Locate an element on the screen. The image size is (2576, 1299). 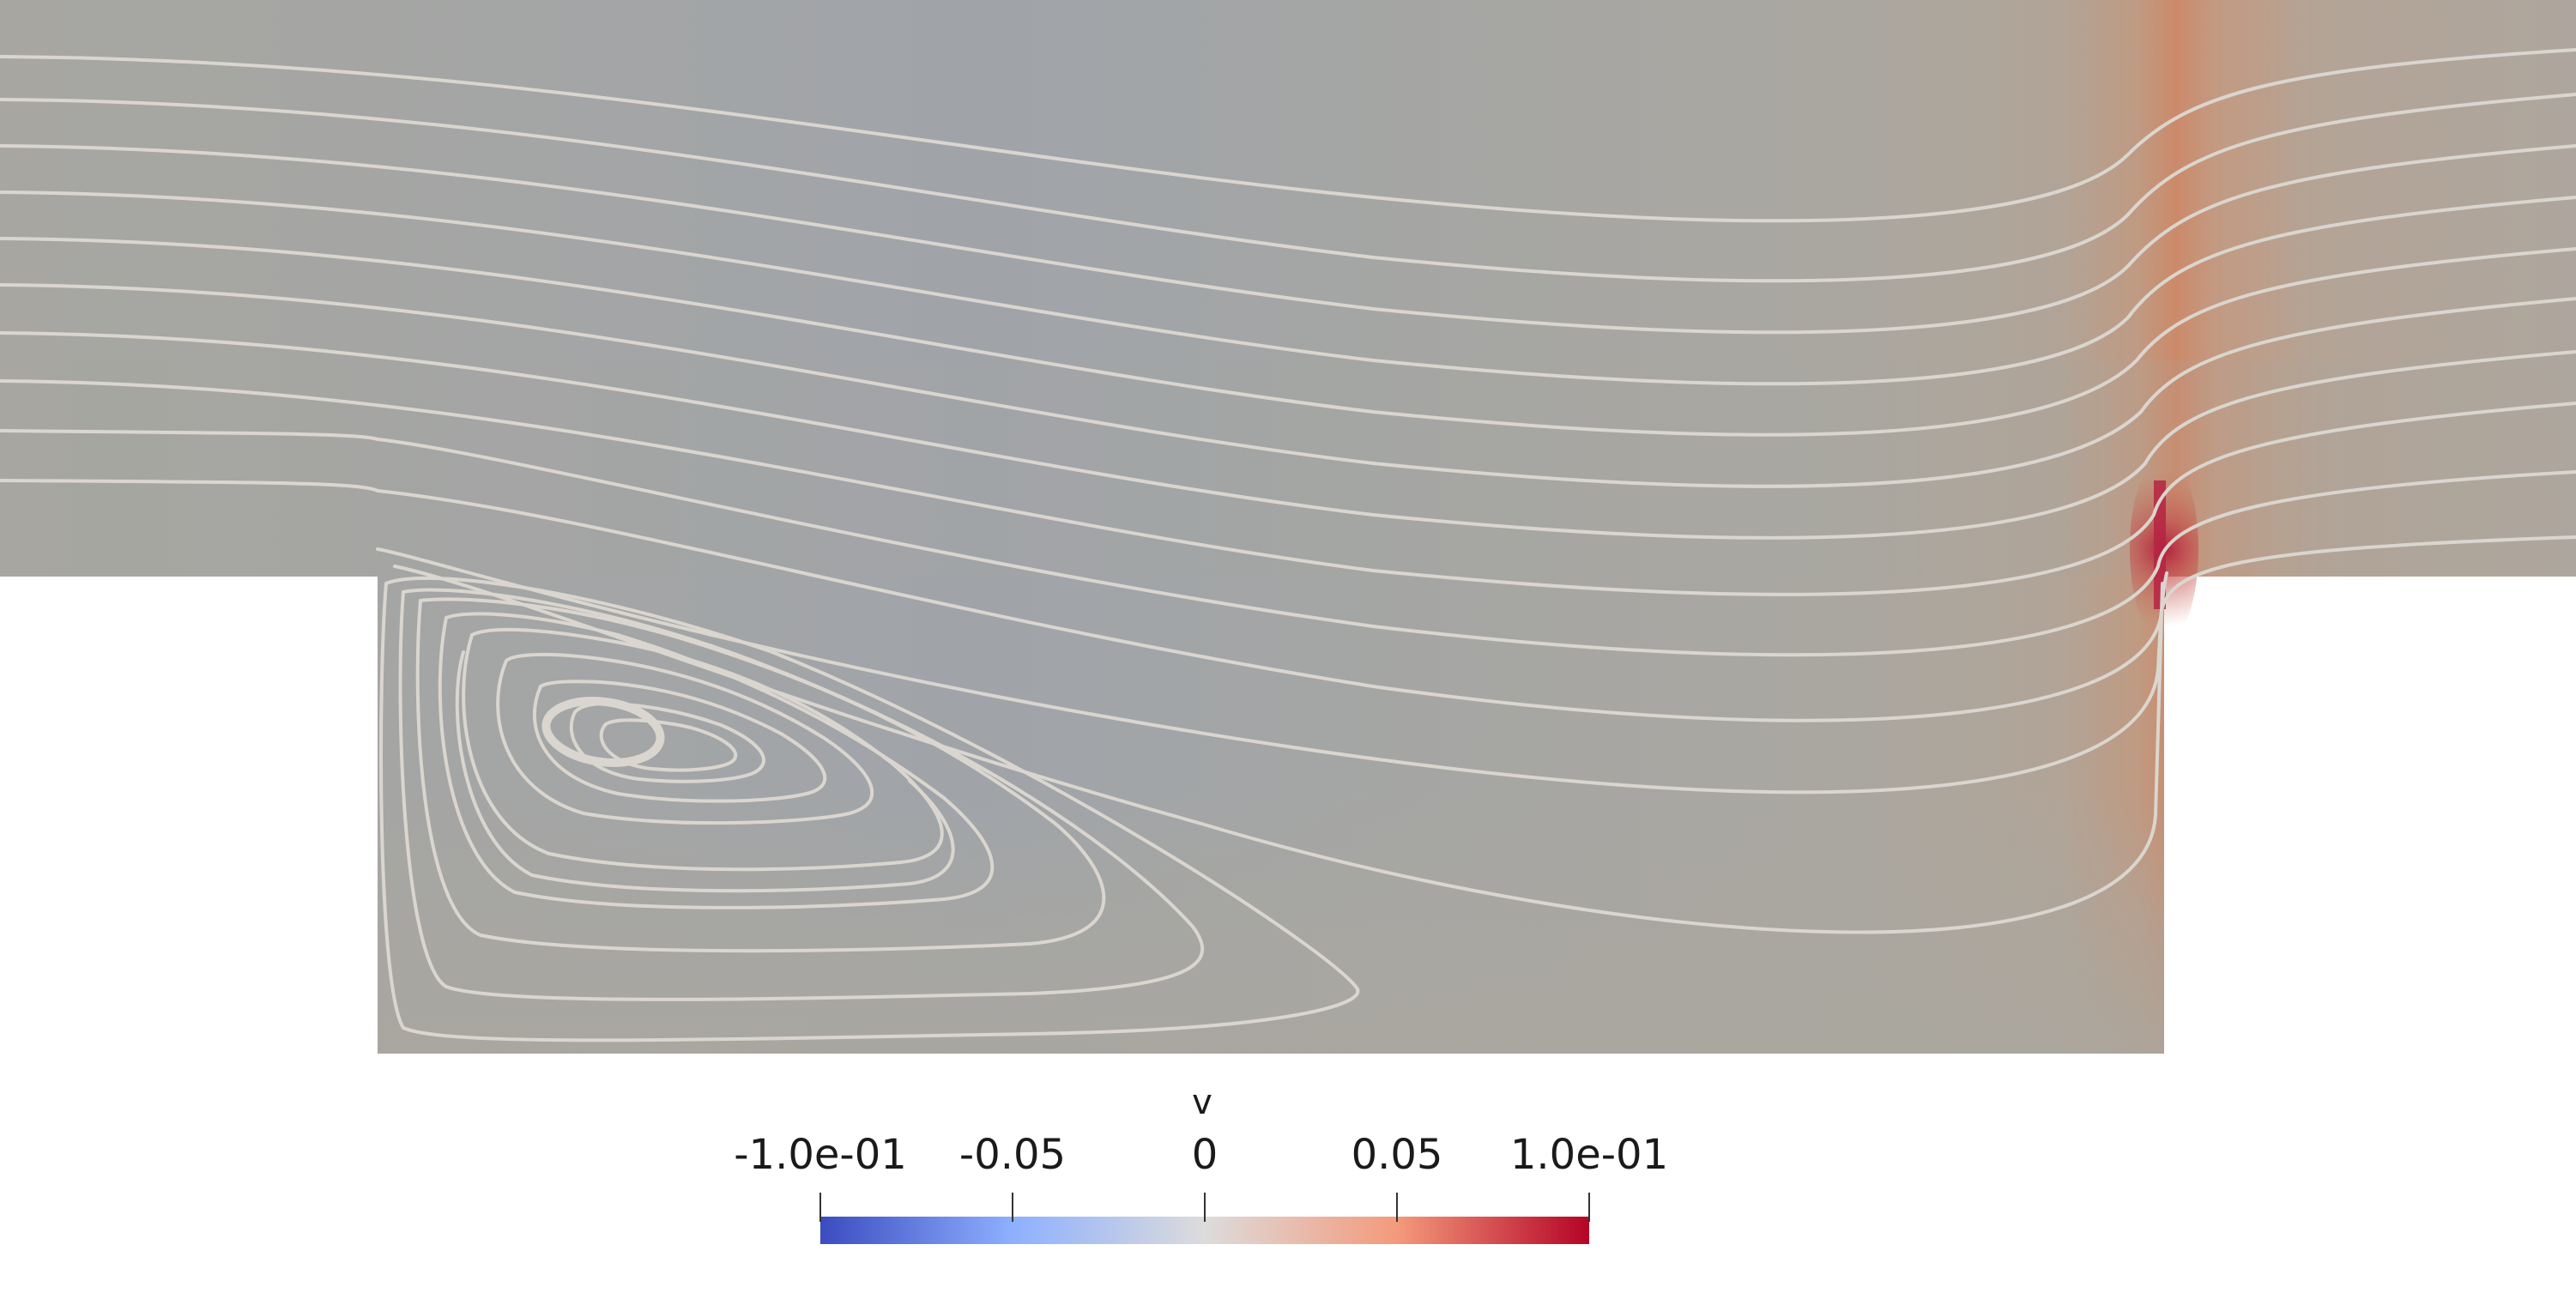
colorbar-tick-label: 0.05 is located at coordinates (1397, 1155).